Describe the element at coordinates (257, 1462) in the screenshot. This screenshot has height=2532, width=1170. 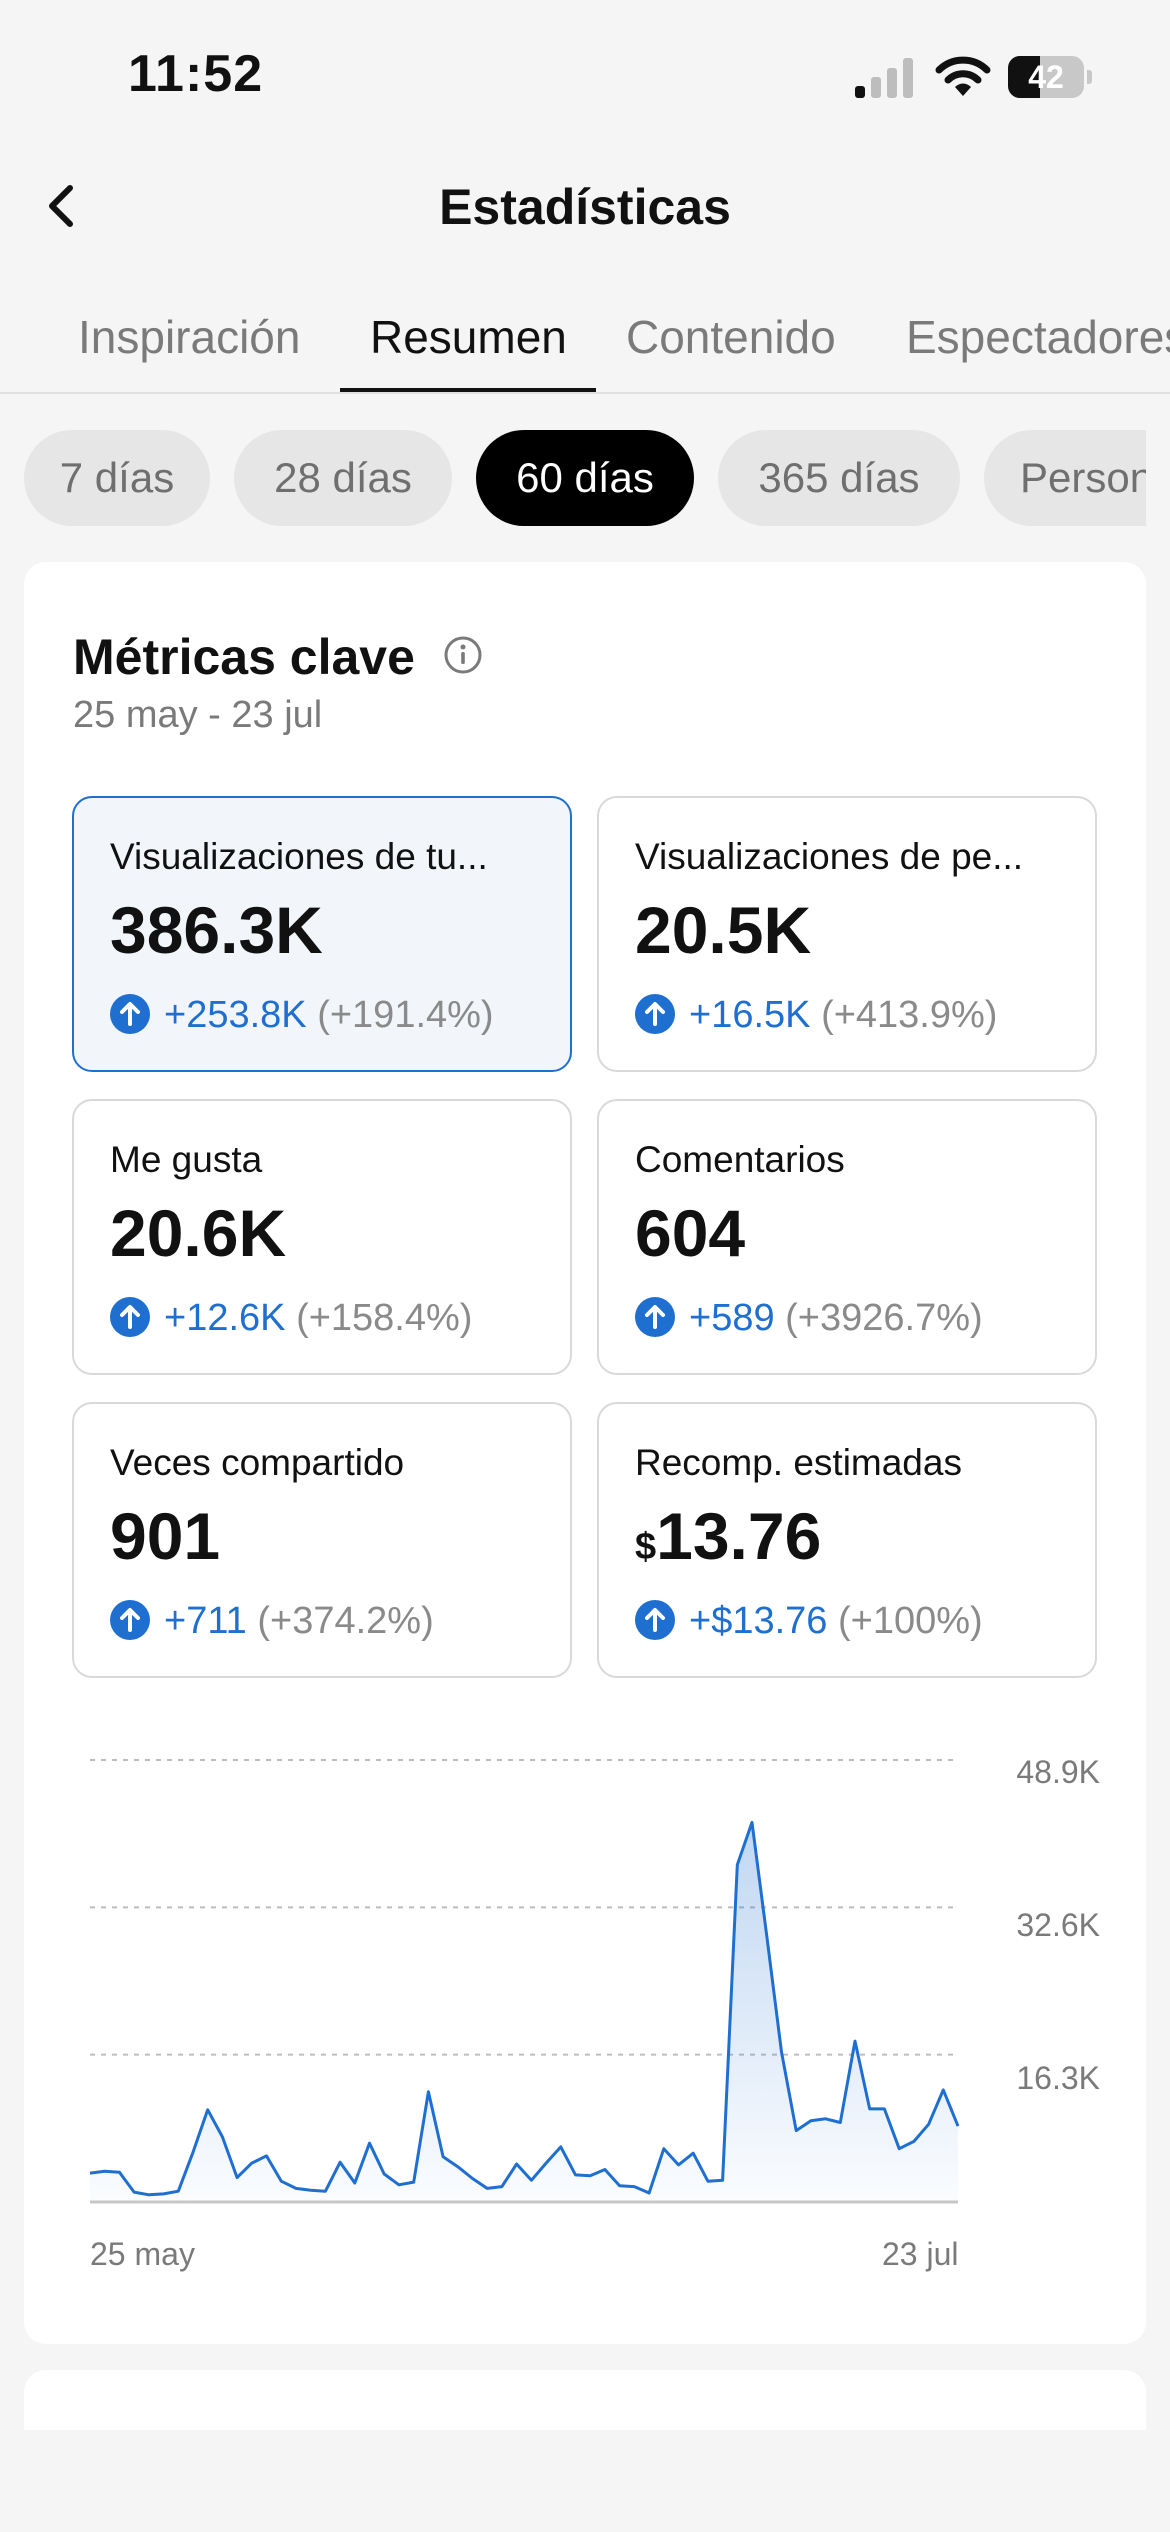
I see `metric-label: Veces compartido` at that location.